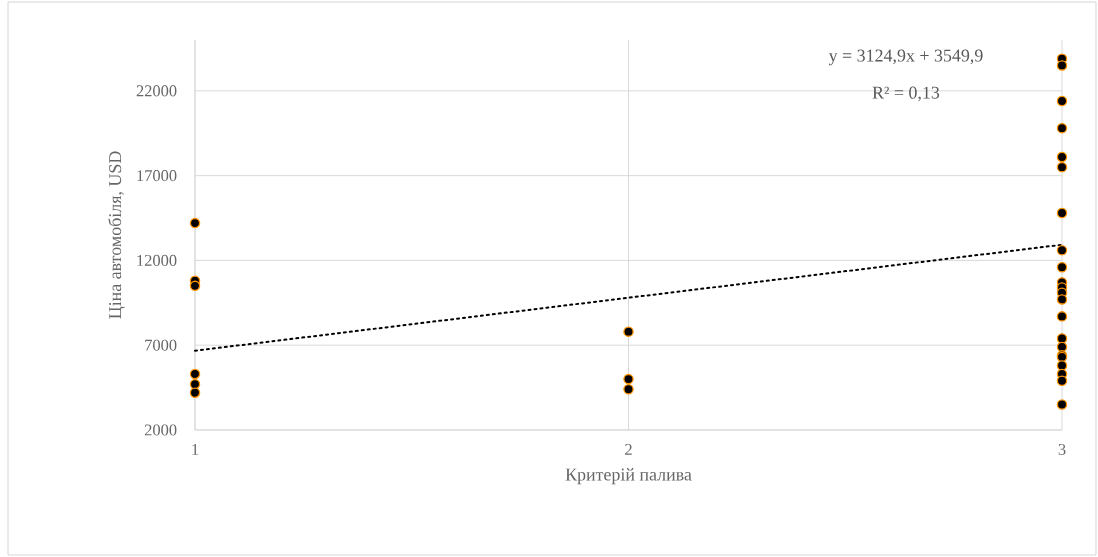  What do you see at coordinates (160, 430) in the screenshot?
I see `y-tick-label: 2000` at bounding box center [160, 430].